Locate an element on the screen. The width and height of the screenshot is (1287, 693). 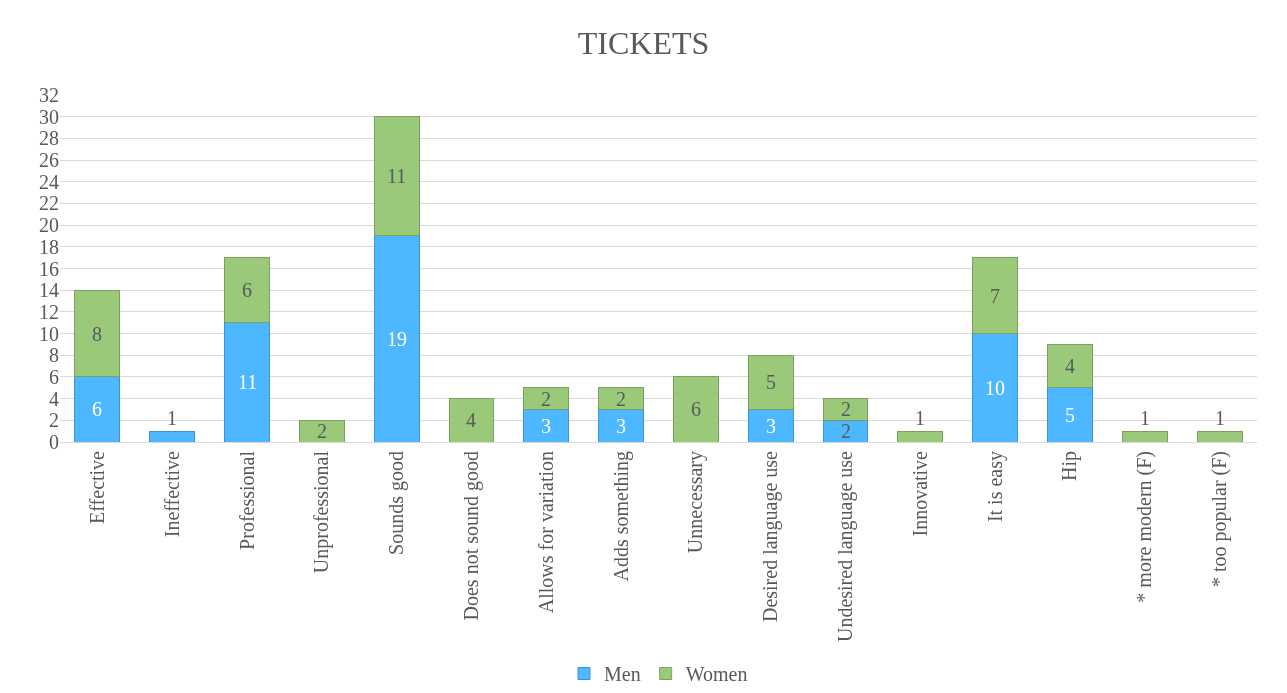
y-tick-label: 18 is located at coordinates (49, 246).